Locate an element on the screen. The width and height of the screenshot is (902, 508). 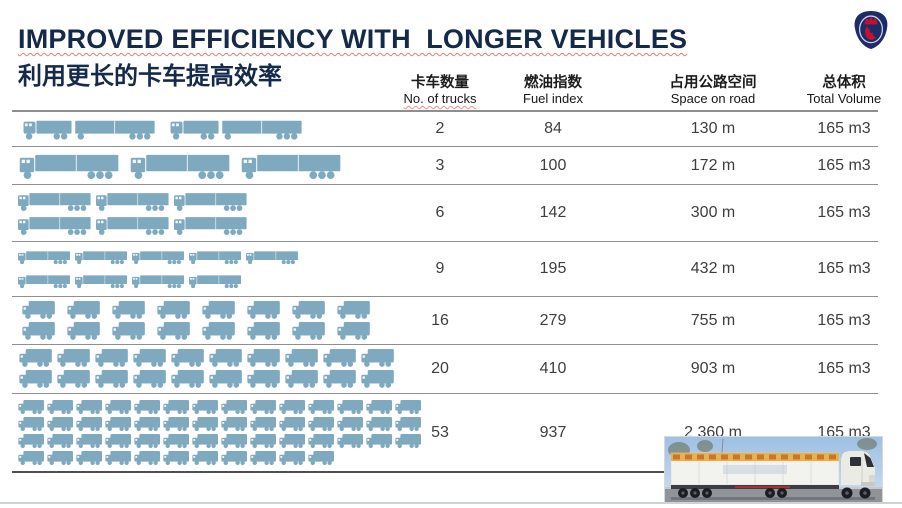
header-total-volume-en: Total Volume is located at coordinates (844, 99).